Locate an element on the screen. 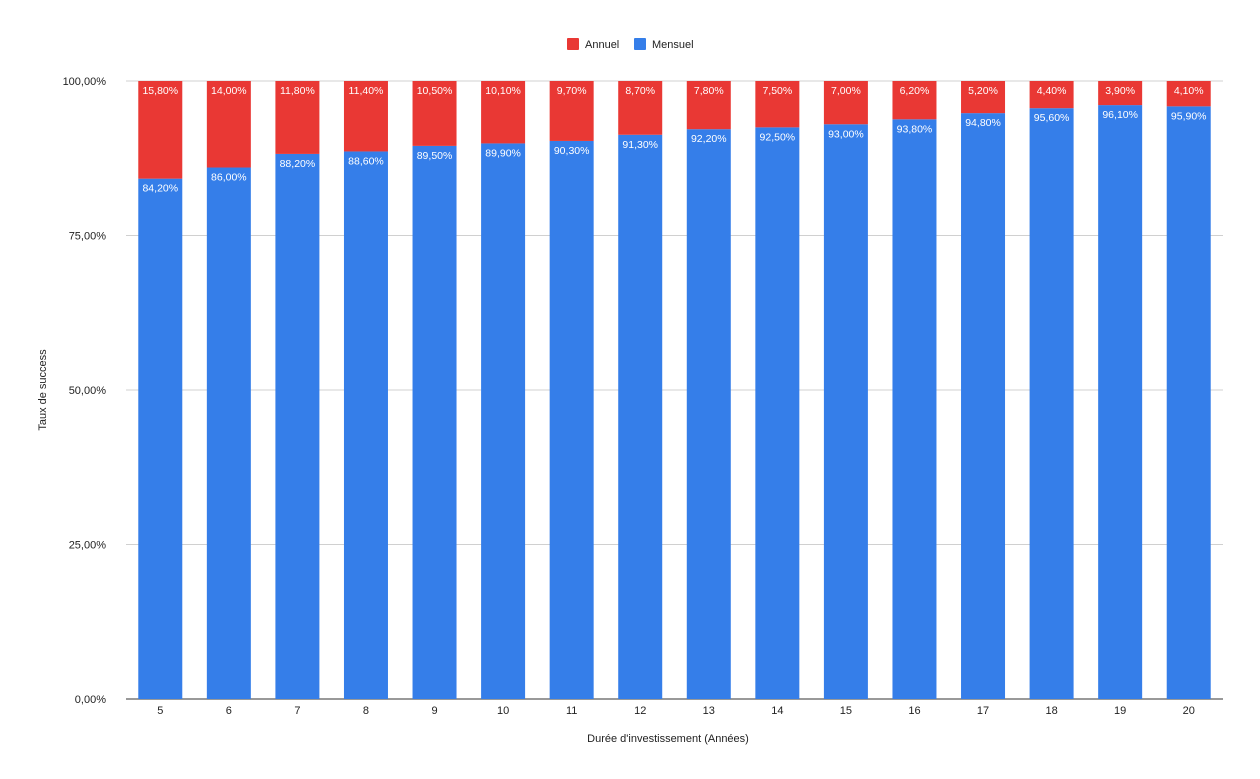 The image size is (1260, 779). data-label-mensuel: 94,80% is located at coordinates (983, 123).